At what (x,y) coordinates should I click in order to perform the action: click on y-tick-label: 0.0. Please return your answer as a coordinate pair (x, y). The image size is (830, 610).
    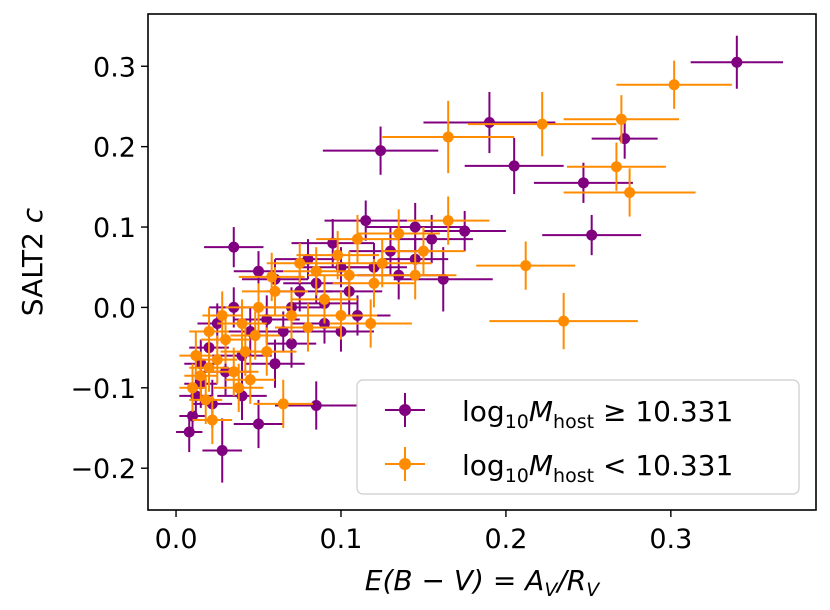
    Looking at the image, I should click on (114, 308).